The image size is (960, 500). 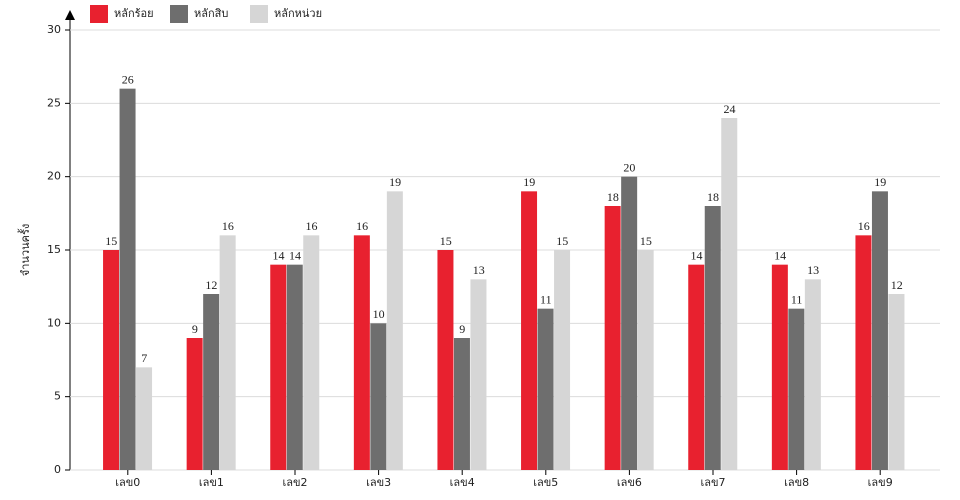 What do you see at coordinates (54, 176) in the screenshot?
I see `y-tick-label: 20` at bounding box center [54, 176].